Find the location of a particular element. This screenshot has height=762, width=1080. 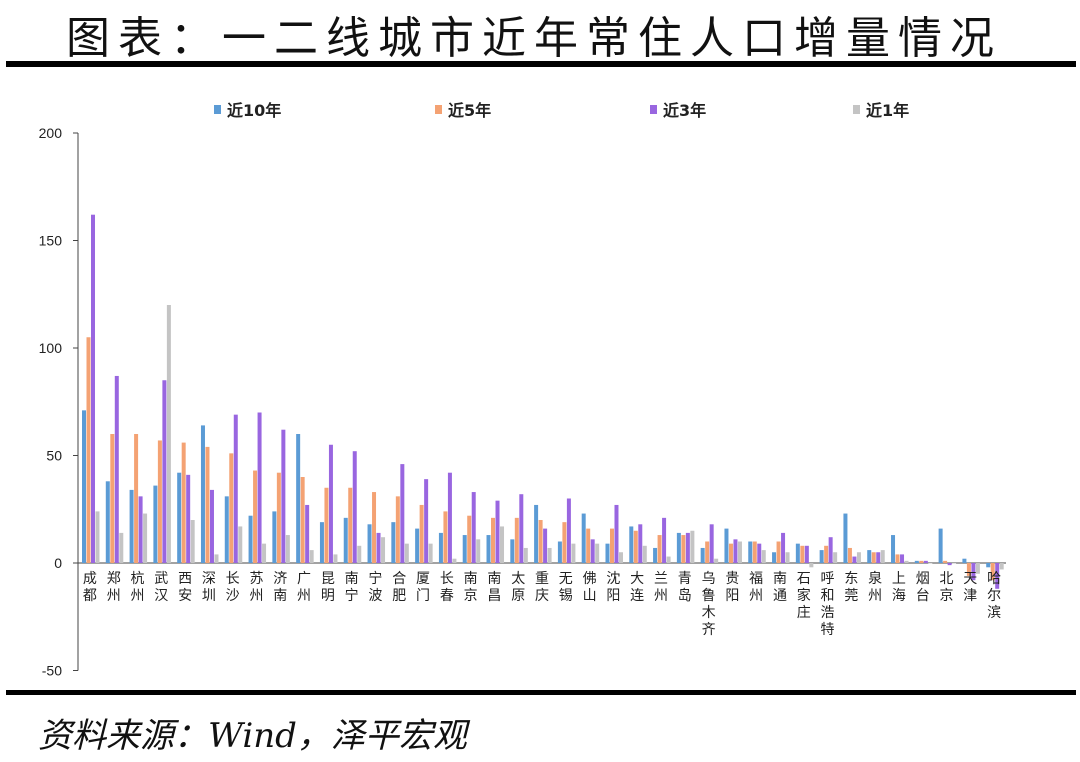

y-tick-label: -50 is located at coordinates (52, 671).